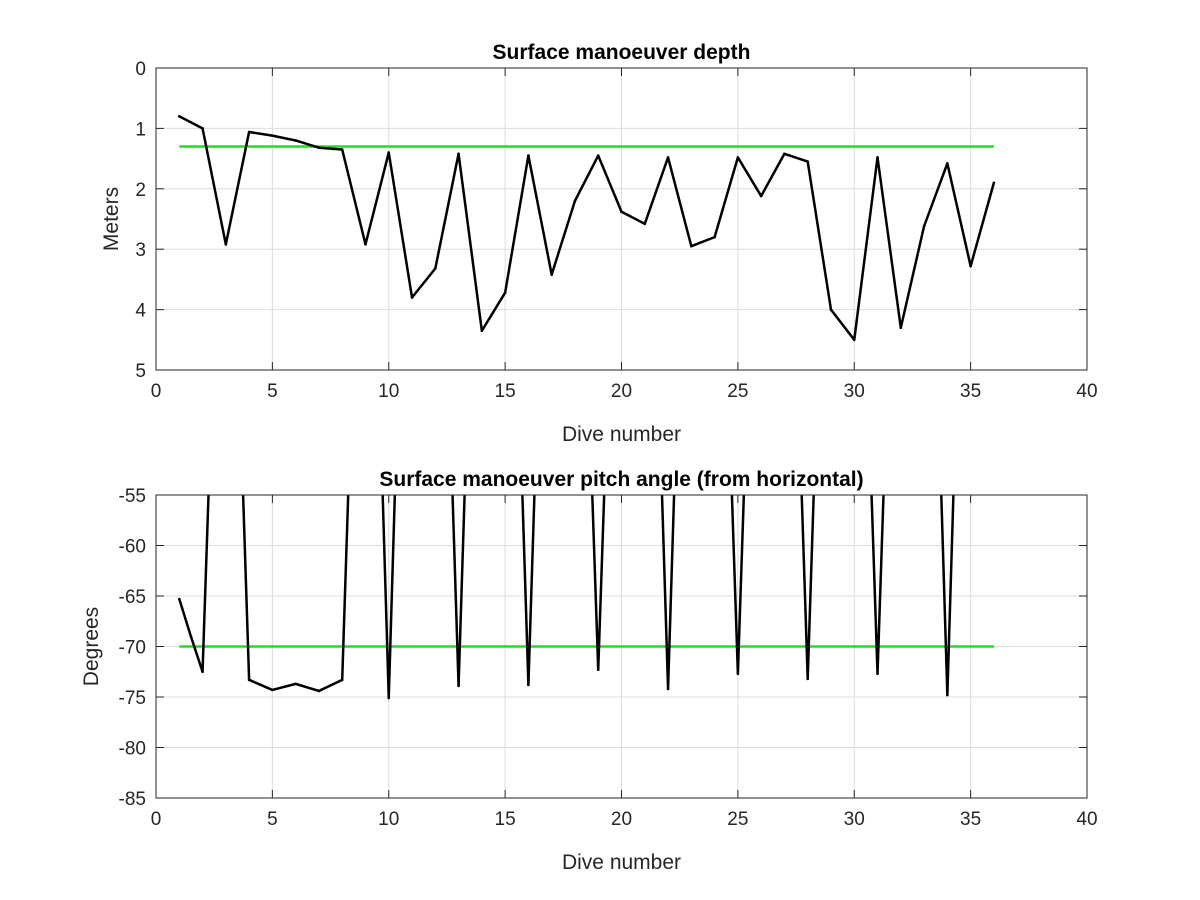  Describe the element at coordinates (91, 646) in the screenshot. I see `y-axis-label: Degrees` at that location.